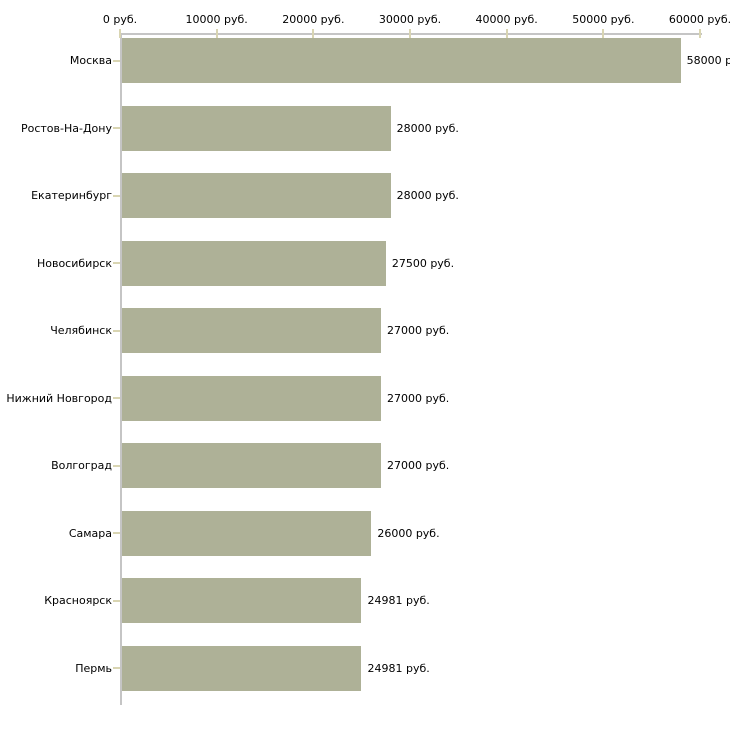 The width and height of the screenshot is (730, 730). What do you see at coordinates (81, 465) in the screenshot?
I see `category-label: Волгоград` at bounding box center [81, 465].